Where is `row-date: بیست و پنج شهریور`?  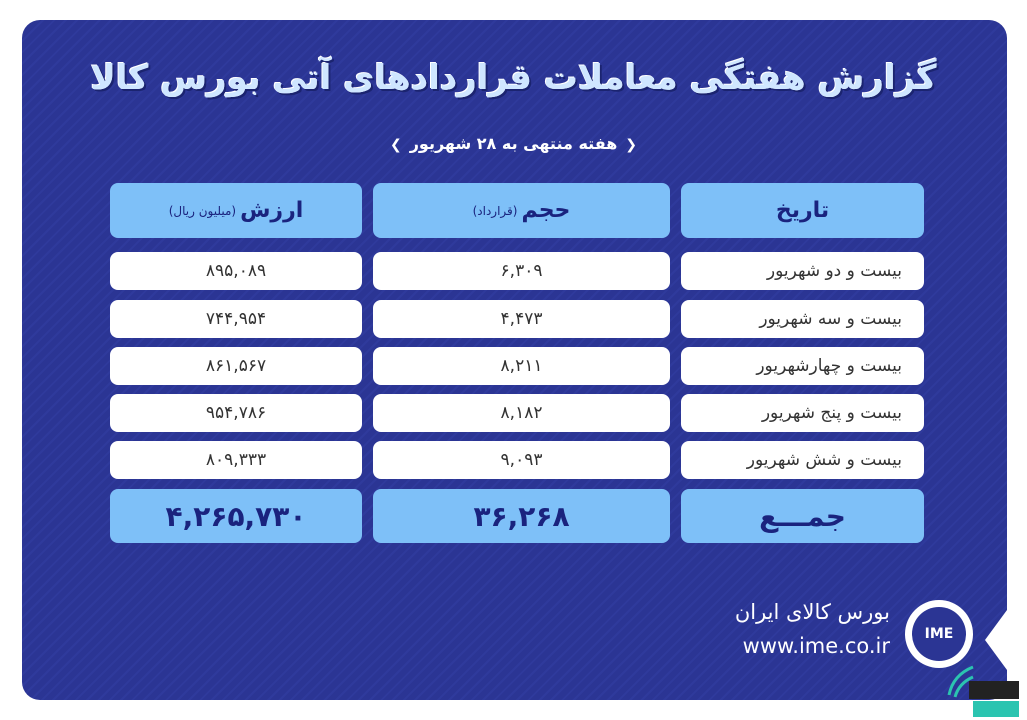
row-date: بیست و پنج شهریور is located at coordinates (802, 413).